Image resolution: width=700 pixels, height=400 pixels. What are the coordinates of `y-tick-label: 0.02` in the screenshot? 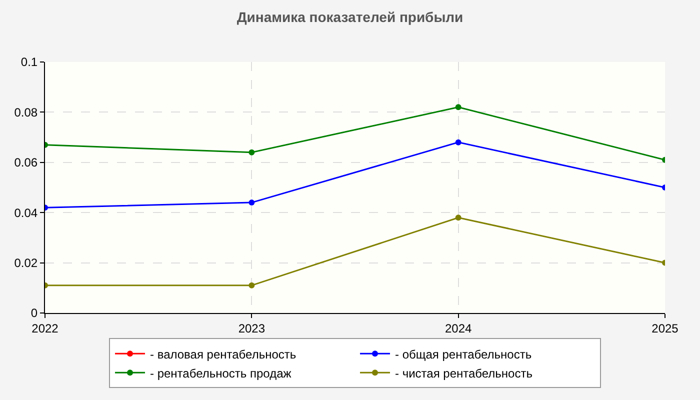 It's located at (26, 263).